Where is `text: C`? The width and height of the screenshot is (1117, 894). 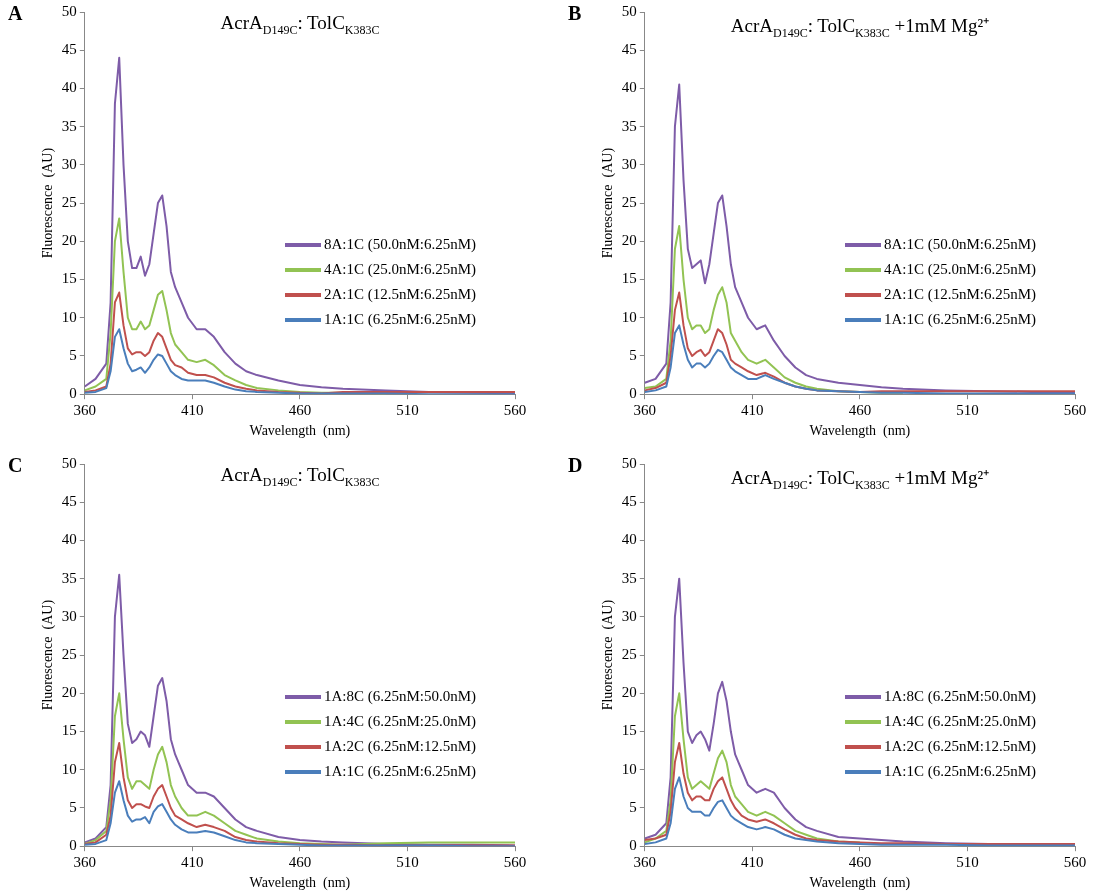
text: C is located at coordinates (15, 465).